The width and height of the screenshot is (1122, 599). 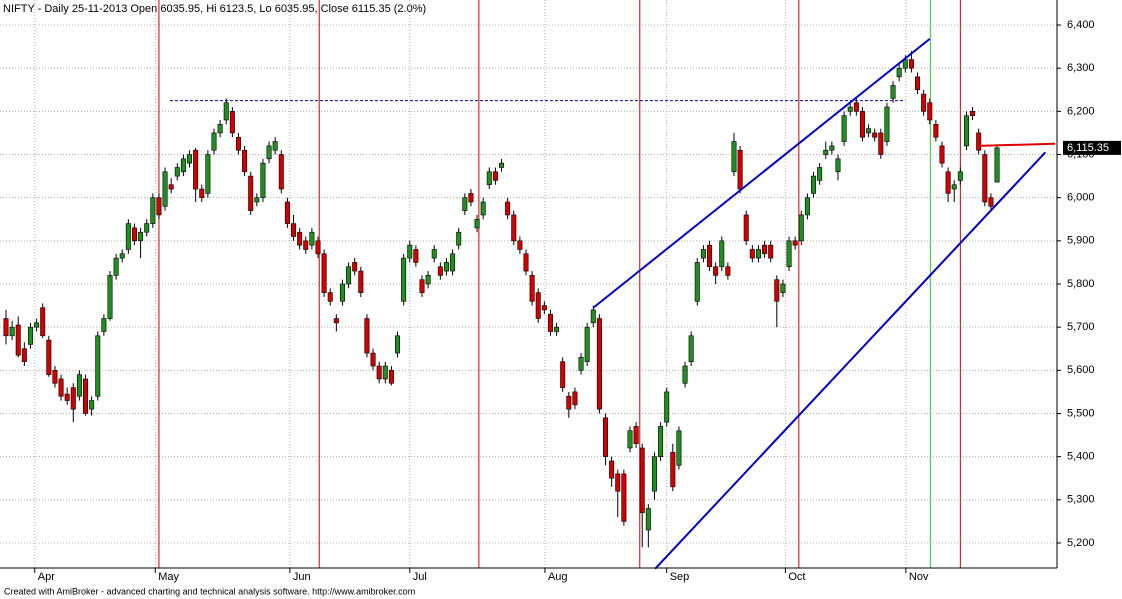 I want to click on y-tick-label: 6,400, so click(x=1081, y=25).